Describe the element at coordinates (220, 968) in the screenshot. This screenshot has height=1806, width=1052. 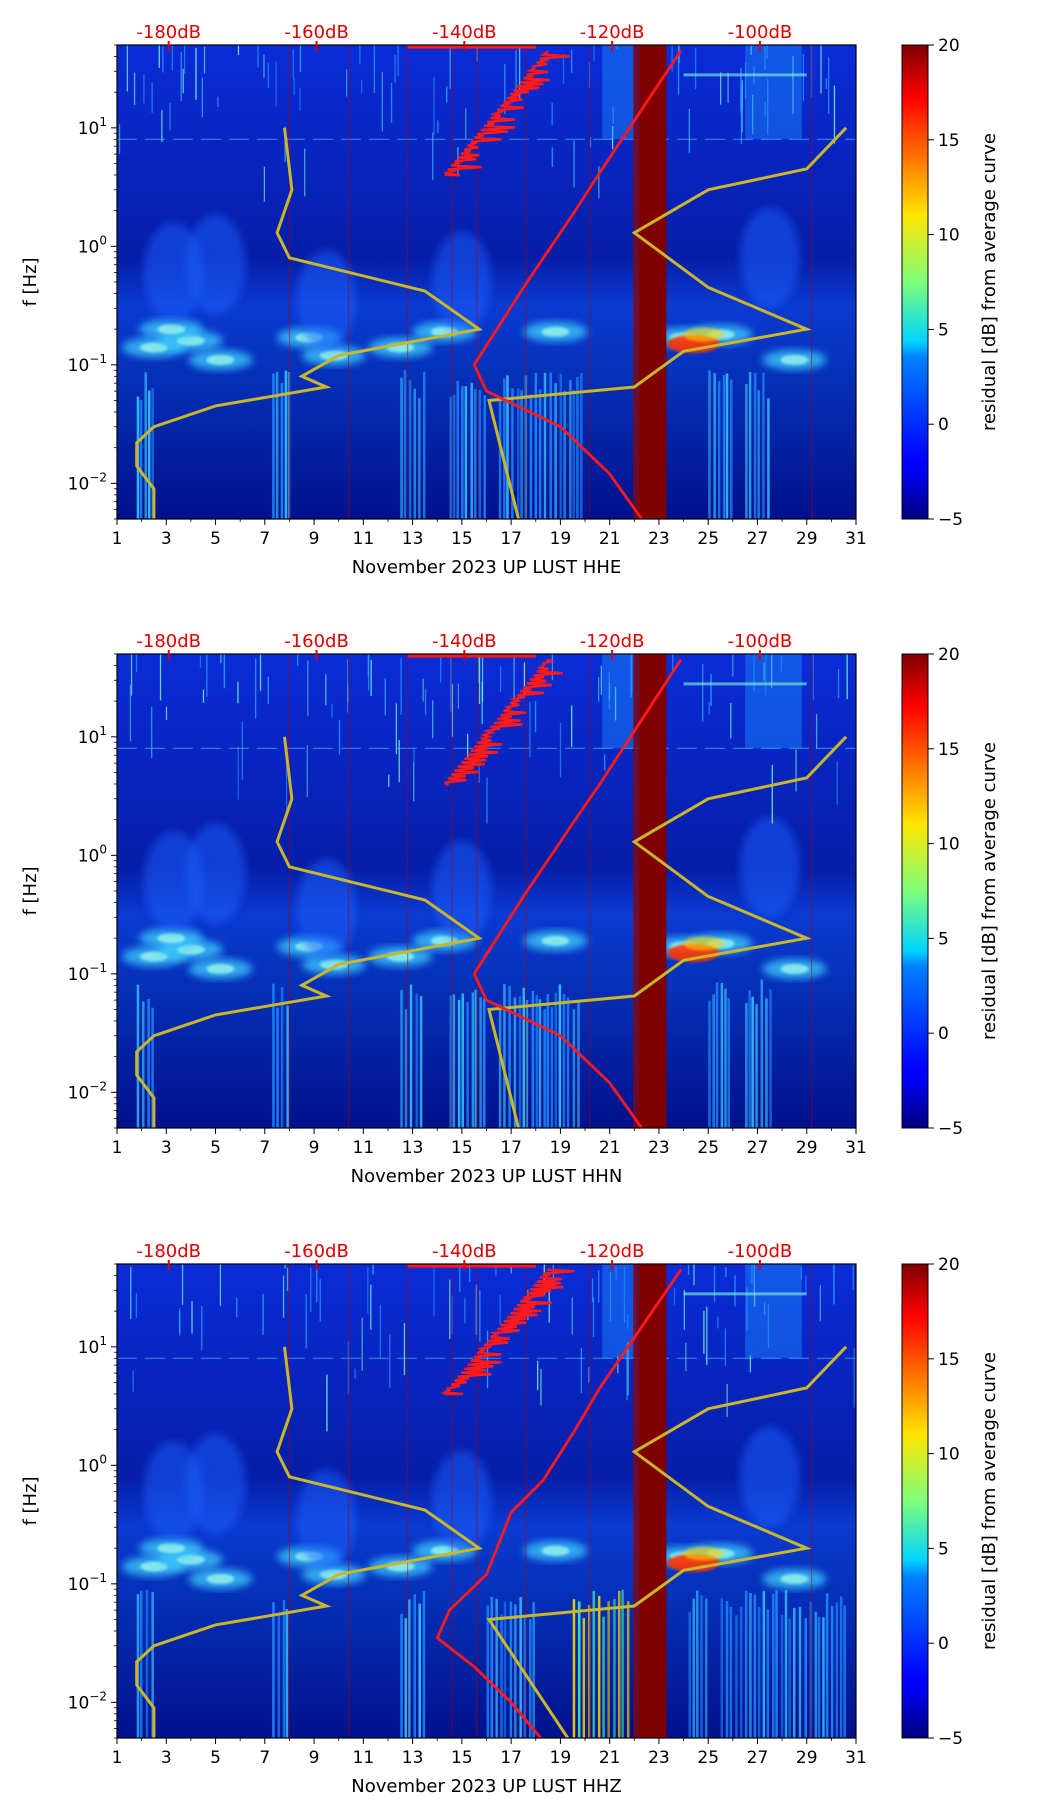
I see `microseism-core` at that location.